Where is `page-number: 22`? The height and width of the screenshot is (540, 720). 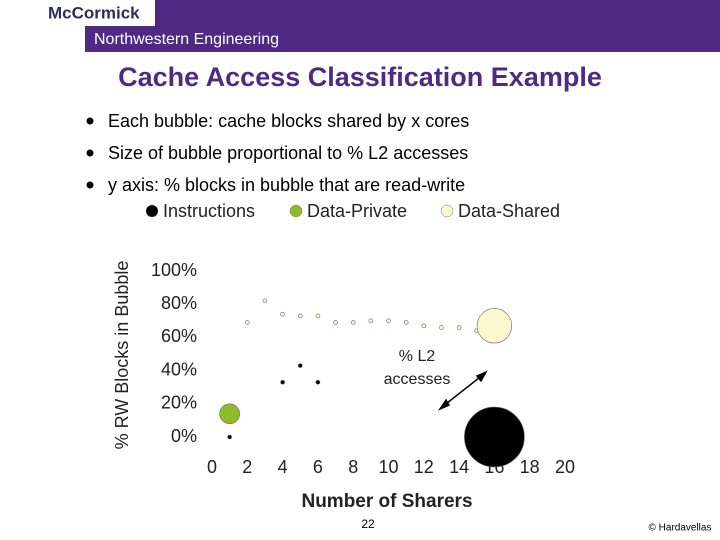
page-number: 22 is located at coordinates (368, 524).